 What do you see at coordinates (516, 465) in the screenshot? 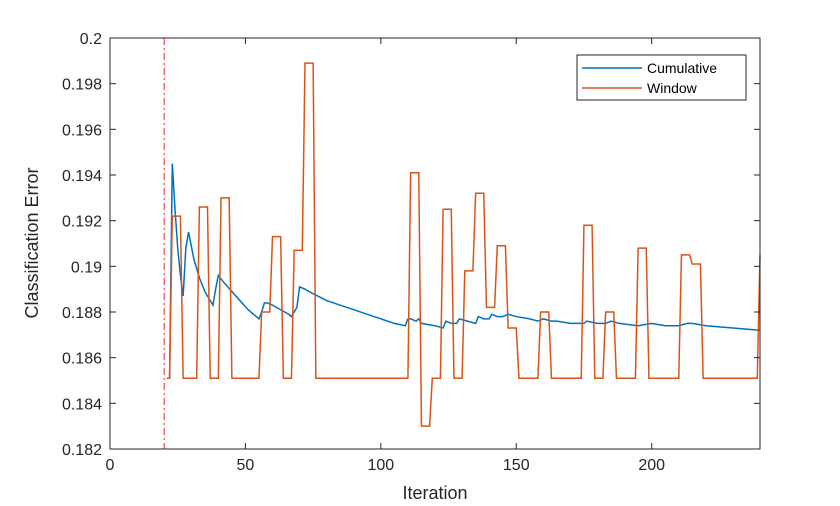
I see `x-tick-label: 150` at bounding box center [516, 465].